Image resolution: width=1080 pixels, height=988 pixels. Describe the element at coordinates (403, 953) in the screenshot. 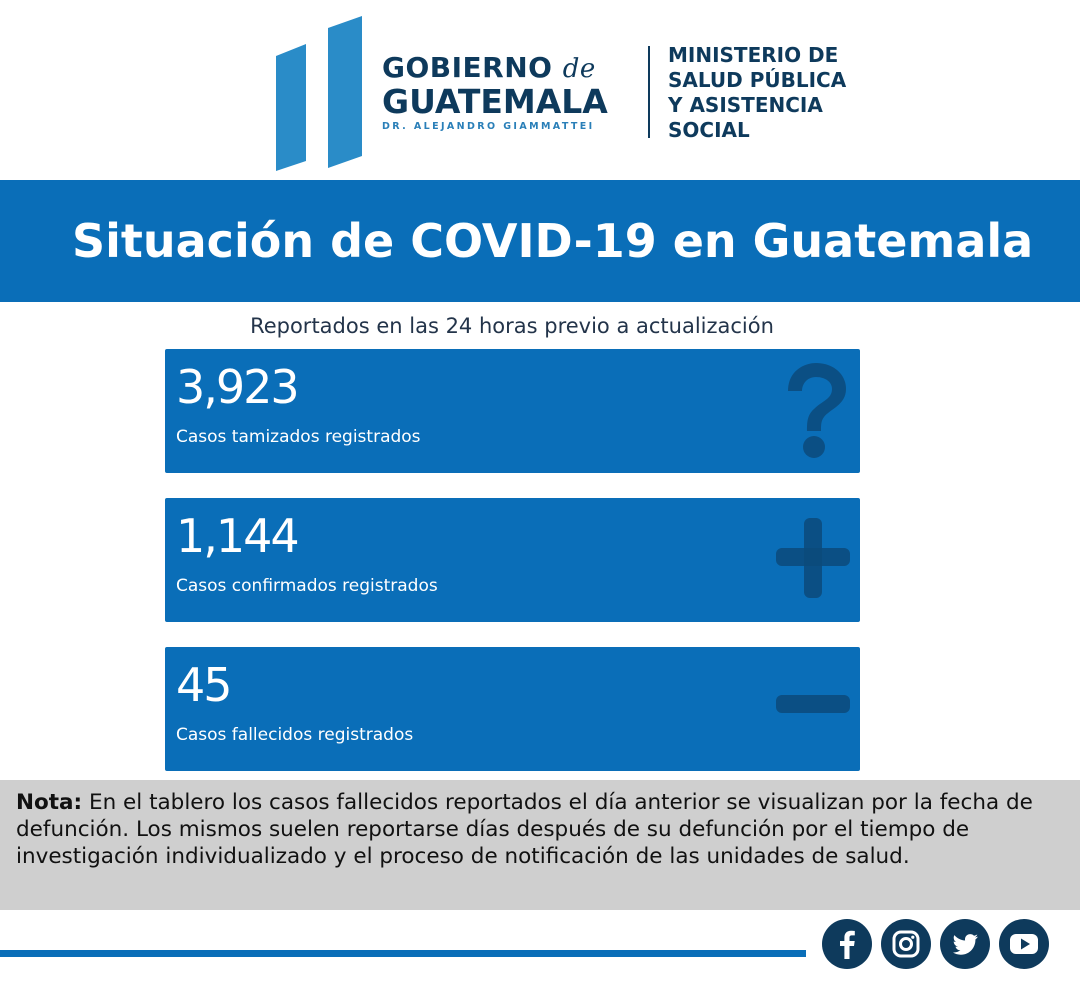

I see `footer-line` at that location.